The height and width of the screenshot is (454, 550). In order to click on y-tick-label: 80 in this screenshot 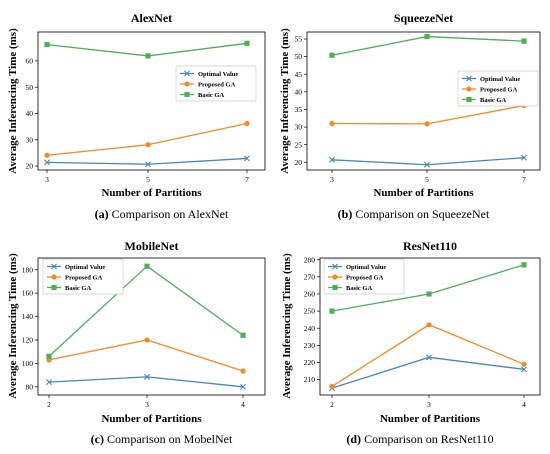, I will do `click(30, 386)`.